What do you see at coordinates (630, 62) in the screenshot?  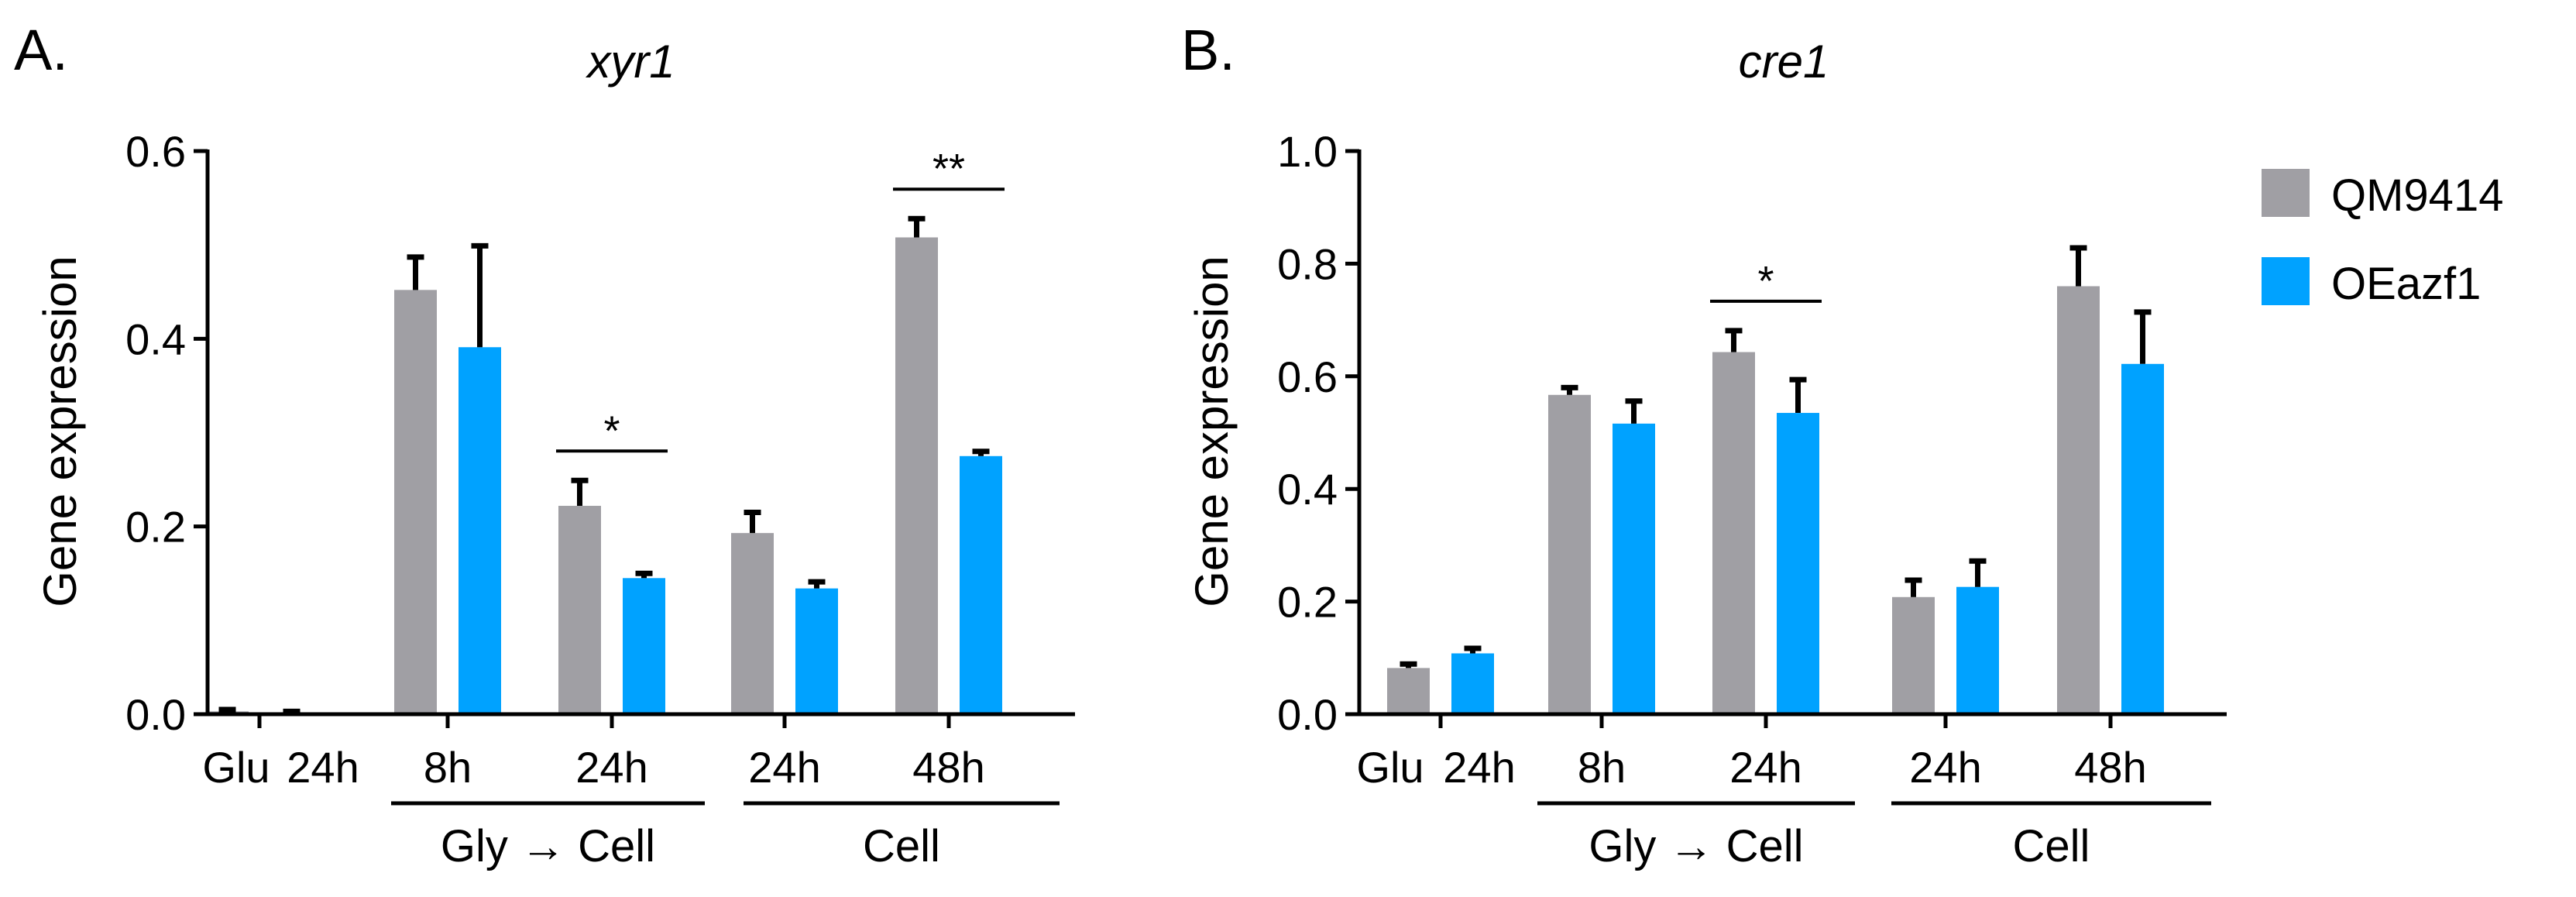 I see `chart-title: xyr1` at bounding box center [630, 62].